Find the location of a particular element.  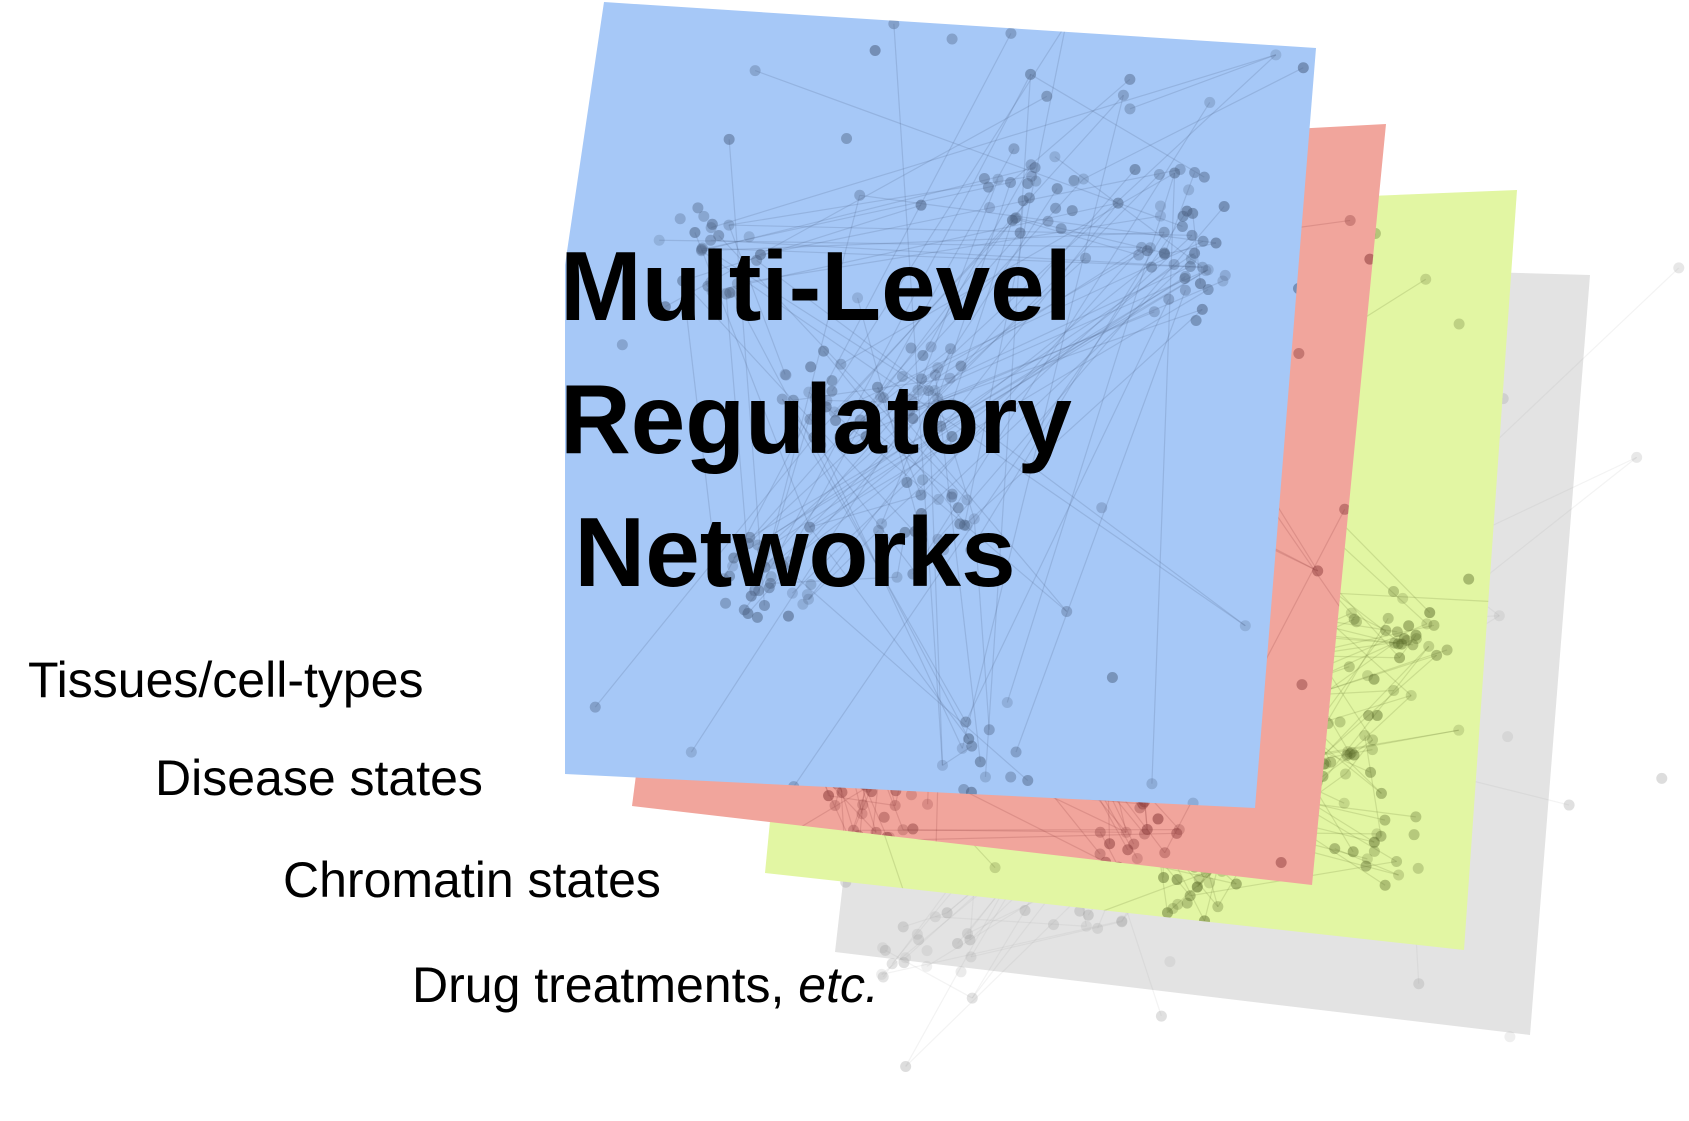

layer-label-chromatin: Chromatin states is located at coordinates (472, 880).